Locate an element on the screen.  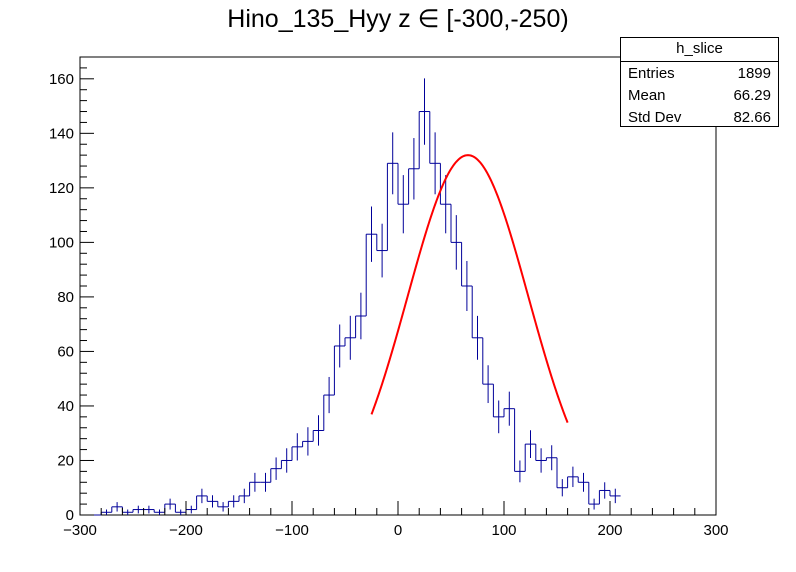
y-tick-label: 60 is located at coordinates (65, 351).